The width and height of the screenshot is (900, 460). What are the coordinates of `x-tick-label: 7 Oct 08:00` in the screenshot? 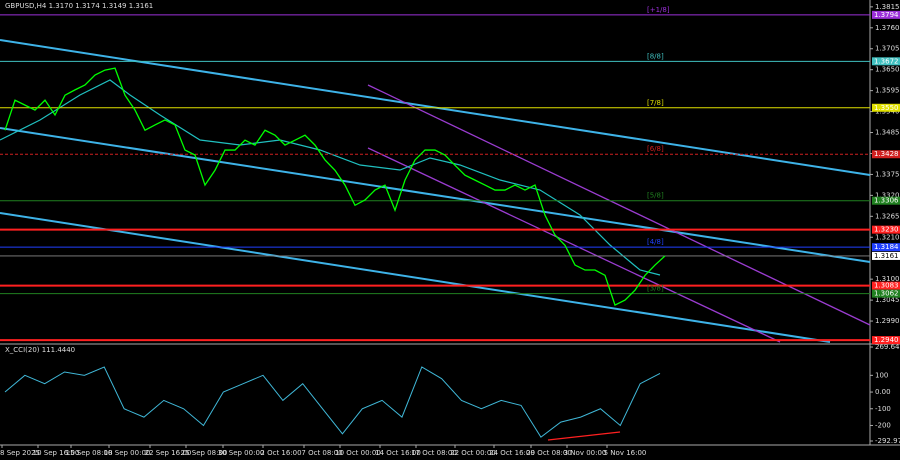 It's located at (321, 453).